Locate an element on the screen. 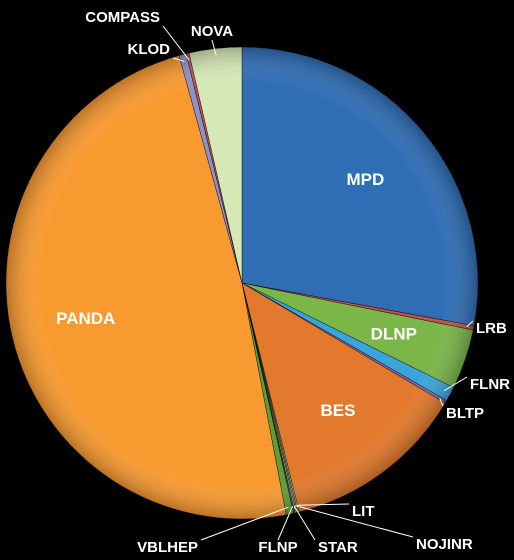 The height and width of the screenshot is (560, 514). slice-label: VBLHEP is located at coordinates (167, 547).